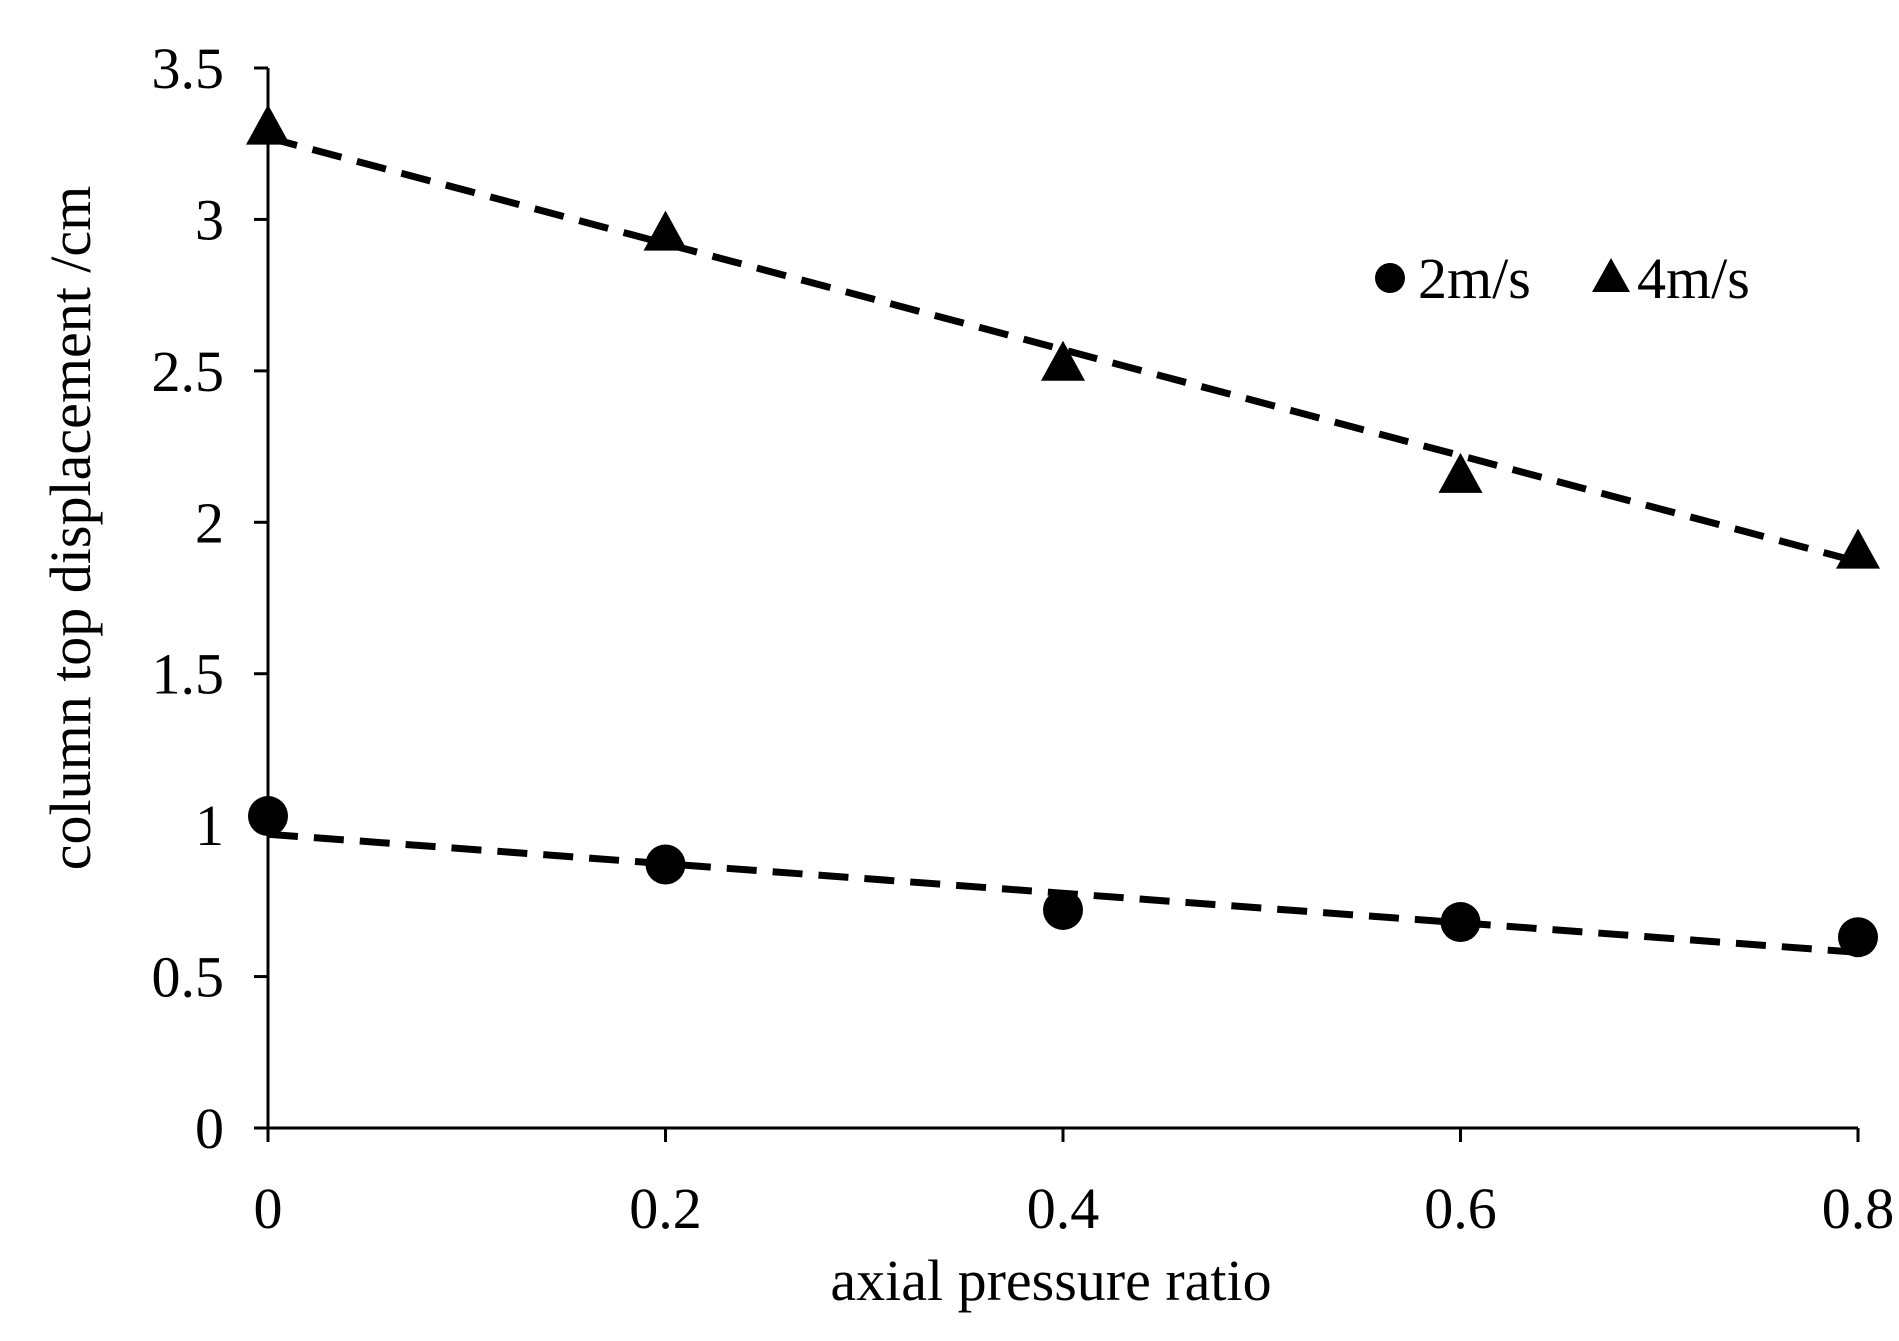 The image size is (1899, 1341). Describe the element at coordinates (209, 825) in the screenshot. I see `y-tick-label: 1` at that location.